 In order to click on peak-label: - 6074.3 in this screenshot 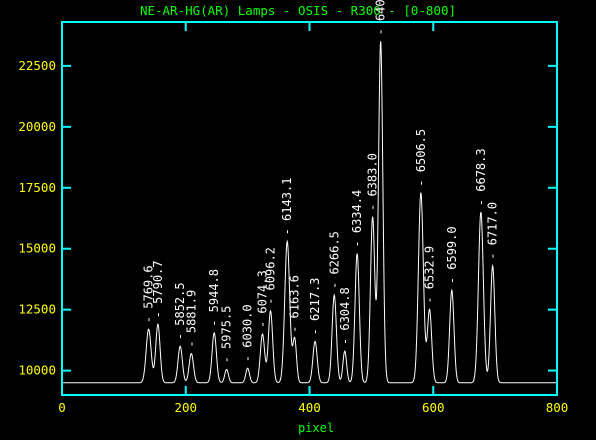, I will do `click(263, 299)`.